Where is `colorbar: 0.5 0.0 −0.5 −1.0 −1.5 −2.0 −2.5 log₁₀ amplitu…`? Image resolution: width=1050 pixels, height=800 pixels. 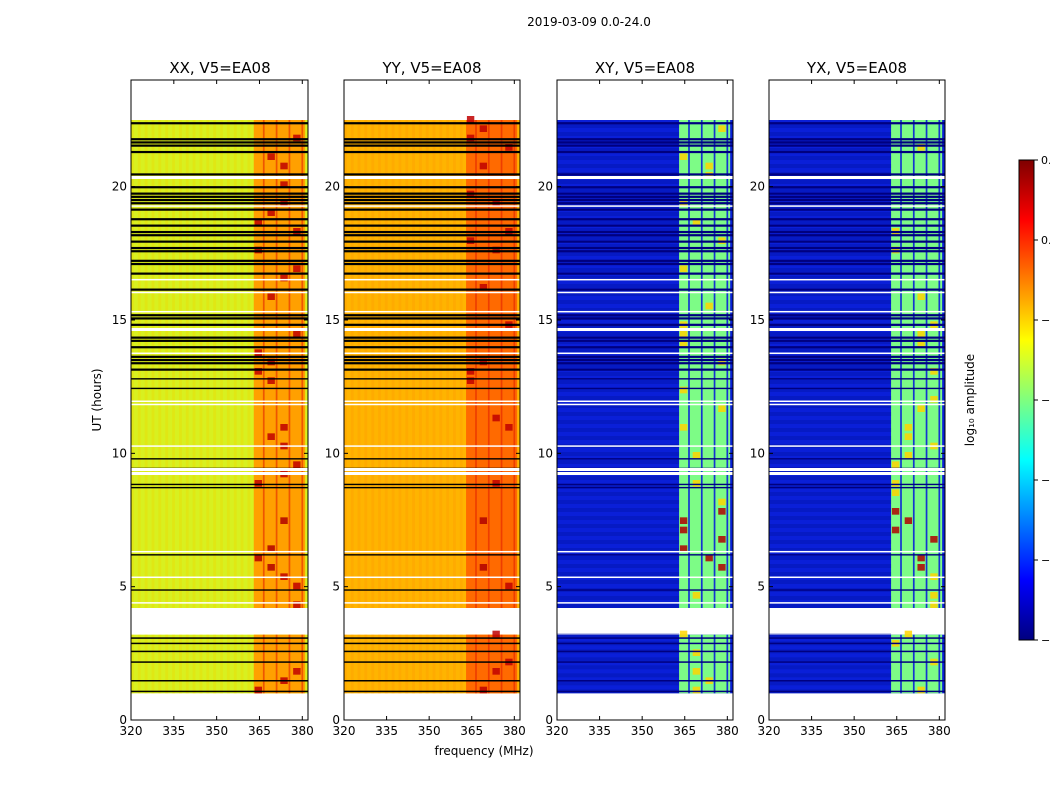
colorbar: 0.5 0.0 −0.5 −1.0 −1.5 −2.0 −2.5 log₁₀ amplitu… is located at coordinates (1006, 400).